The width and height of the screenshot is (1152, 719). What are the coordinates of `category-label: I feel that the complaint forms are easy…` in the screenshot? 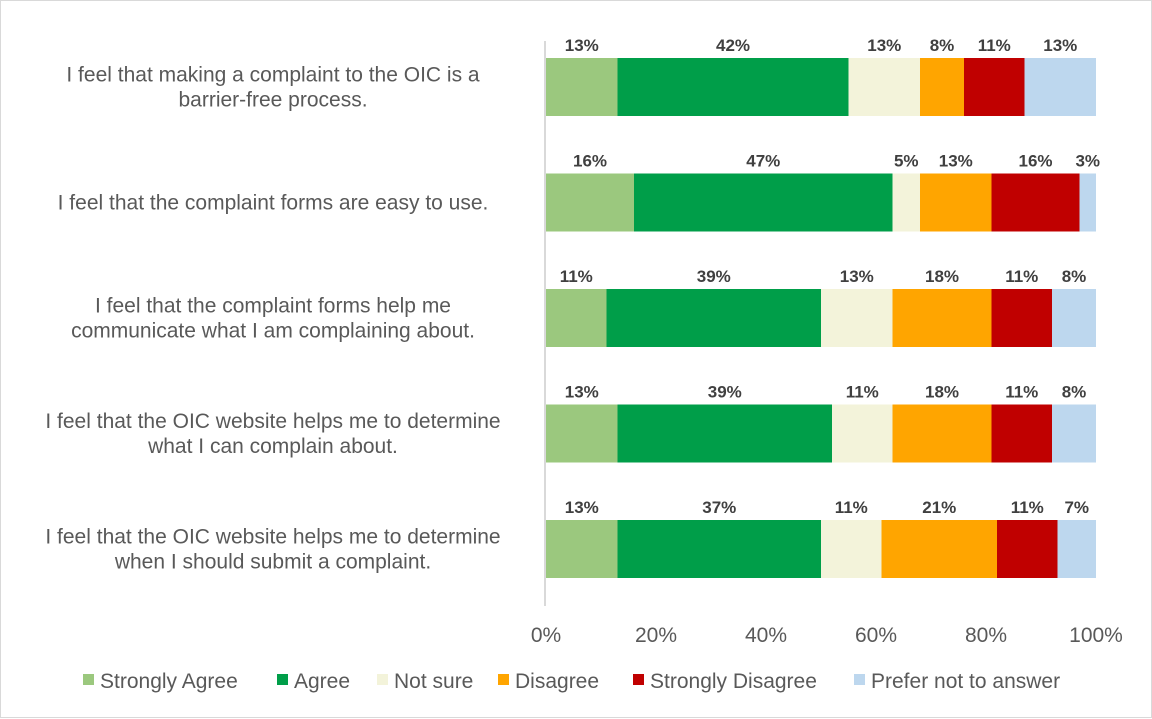 It's located at (273, 203).